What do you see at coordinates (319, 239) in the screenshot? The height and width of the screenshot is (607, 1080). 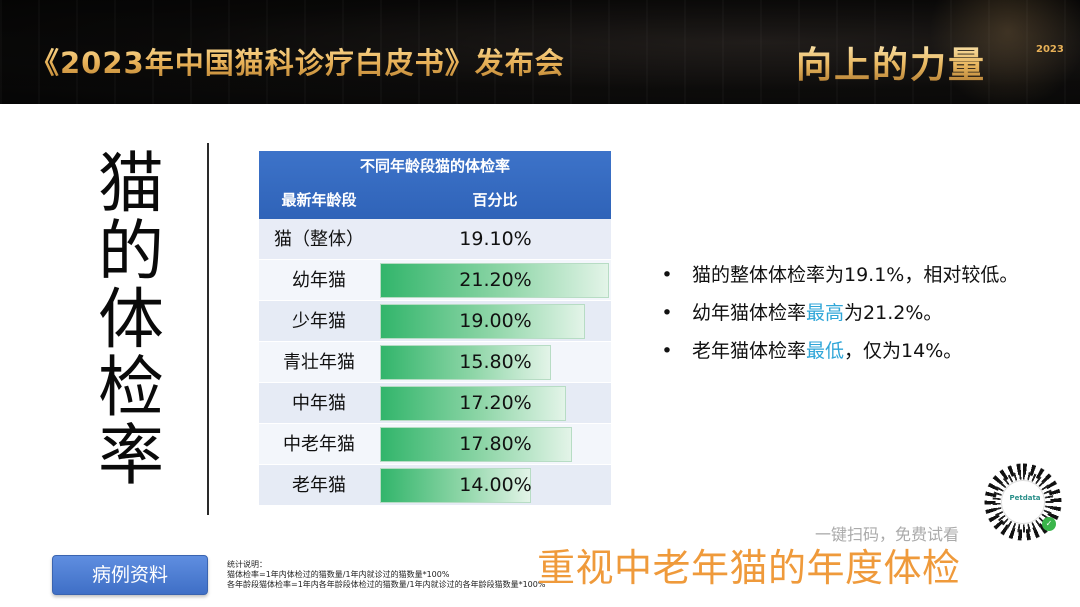 I see `row-label: 猫（整体）` at bounding box center [319, 239].